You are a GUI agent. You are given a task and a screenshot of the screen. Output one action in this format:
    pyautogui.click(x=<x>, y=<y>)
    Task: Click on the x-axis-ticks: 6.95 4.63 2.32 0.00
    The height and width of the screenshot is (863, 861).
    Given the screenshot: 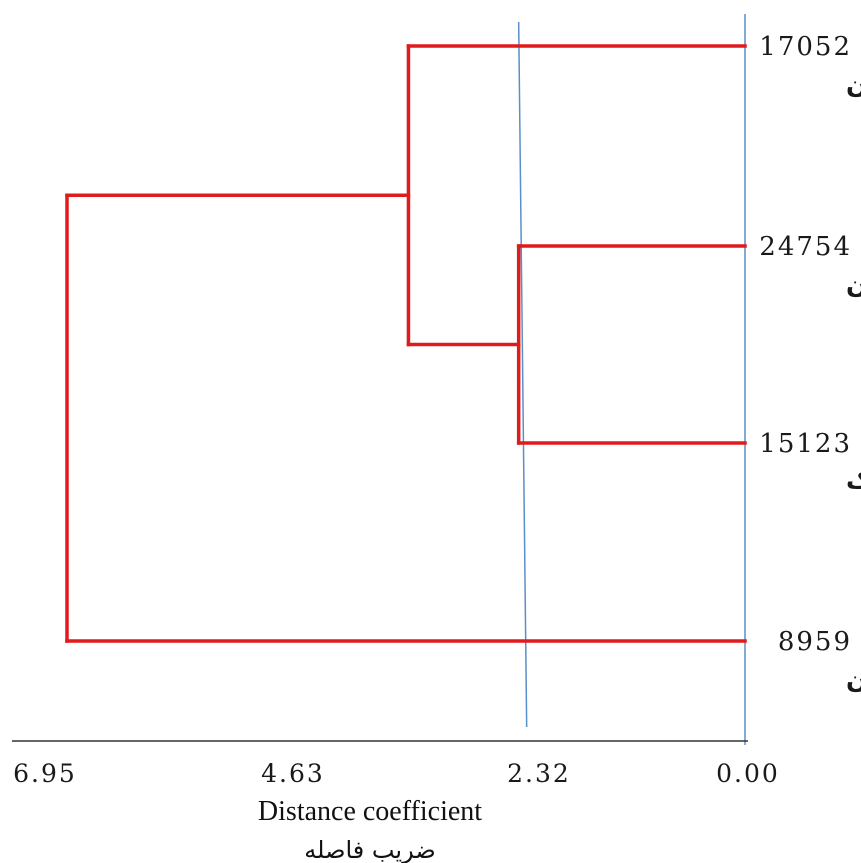 What is the action you would take?
    pyautogui.click(x=396, y=773)
    